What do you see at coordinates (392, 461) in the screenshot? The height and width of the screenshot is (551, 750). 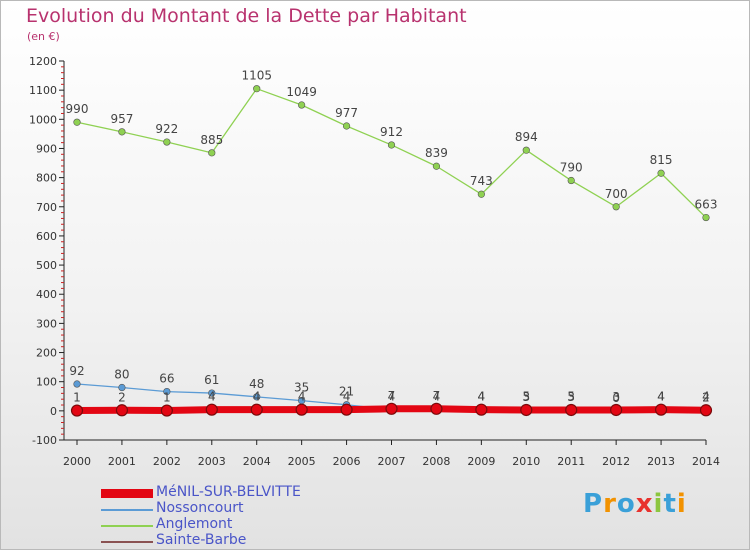 I see `x-tick-label: 2007` at bounding box center [392, 461].